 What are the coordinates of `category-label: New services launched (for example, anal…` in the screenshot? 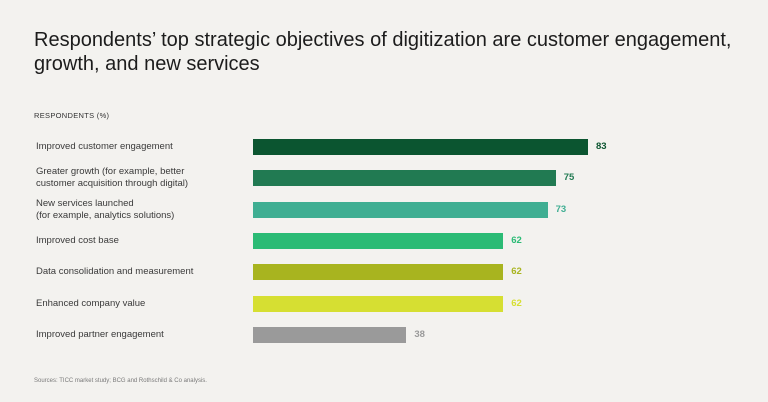 It's located at (105, 209).